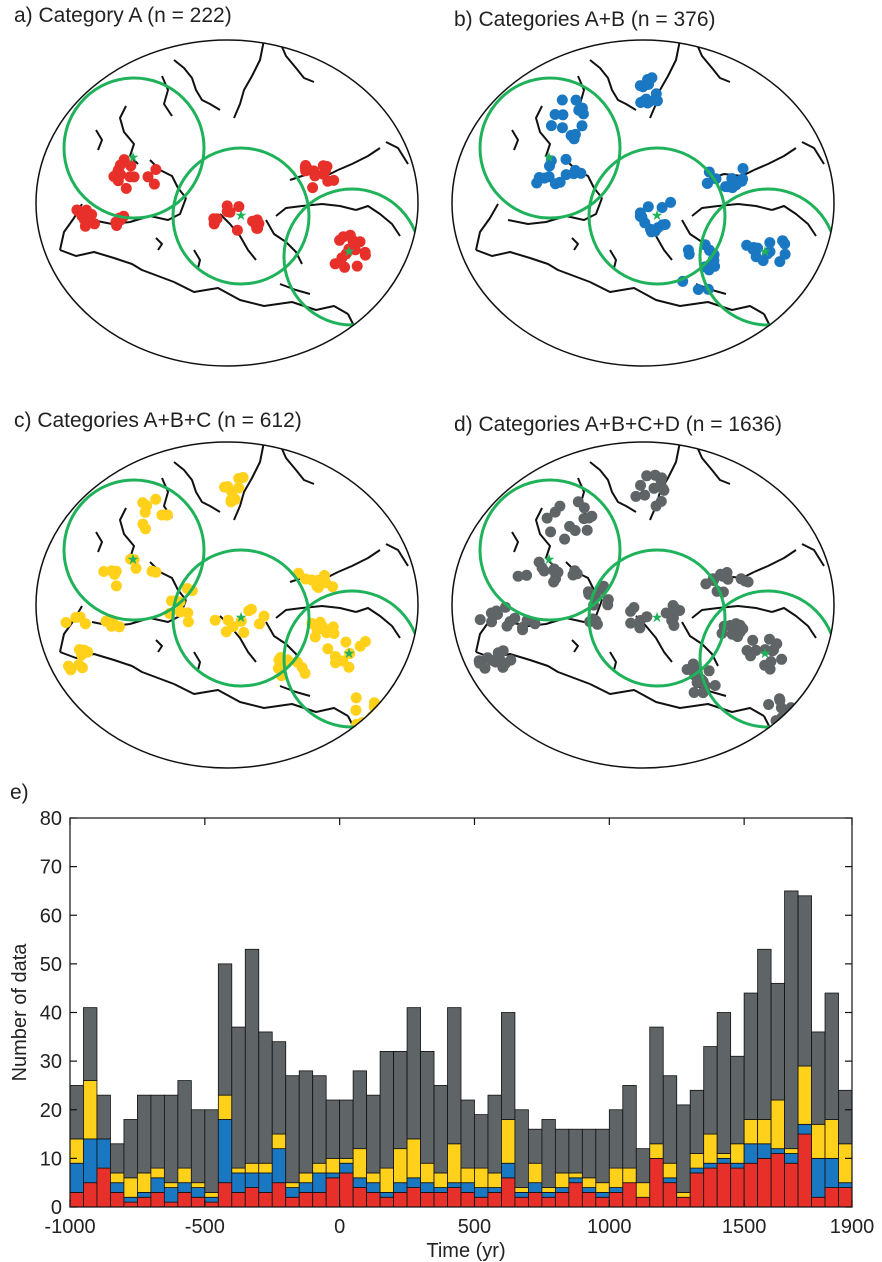 This screenshot has width=882, height=1262. I want to click on y-tick-label: 10, so click(51, 1159).